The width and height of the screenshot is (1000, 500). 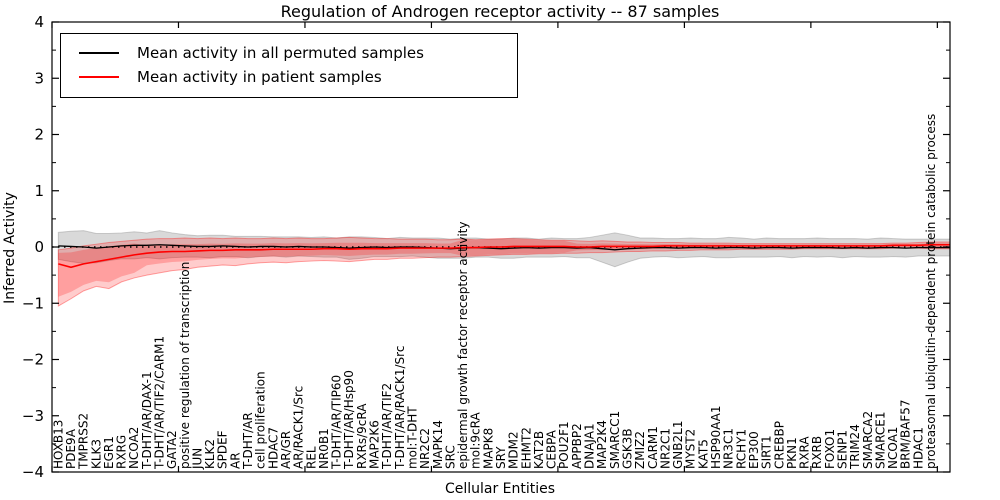 I want to click on legend-row-permuted: Mean activity in all permuted samples, so click(x=289, y=53).